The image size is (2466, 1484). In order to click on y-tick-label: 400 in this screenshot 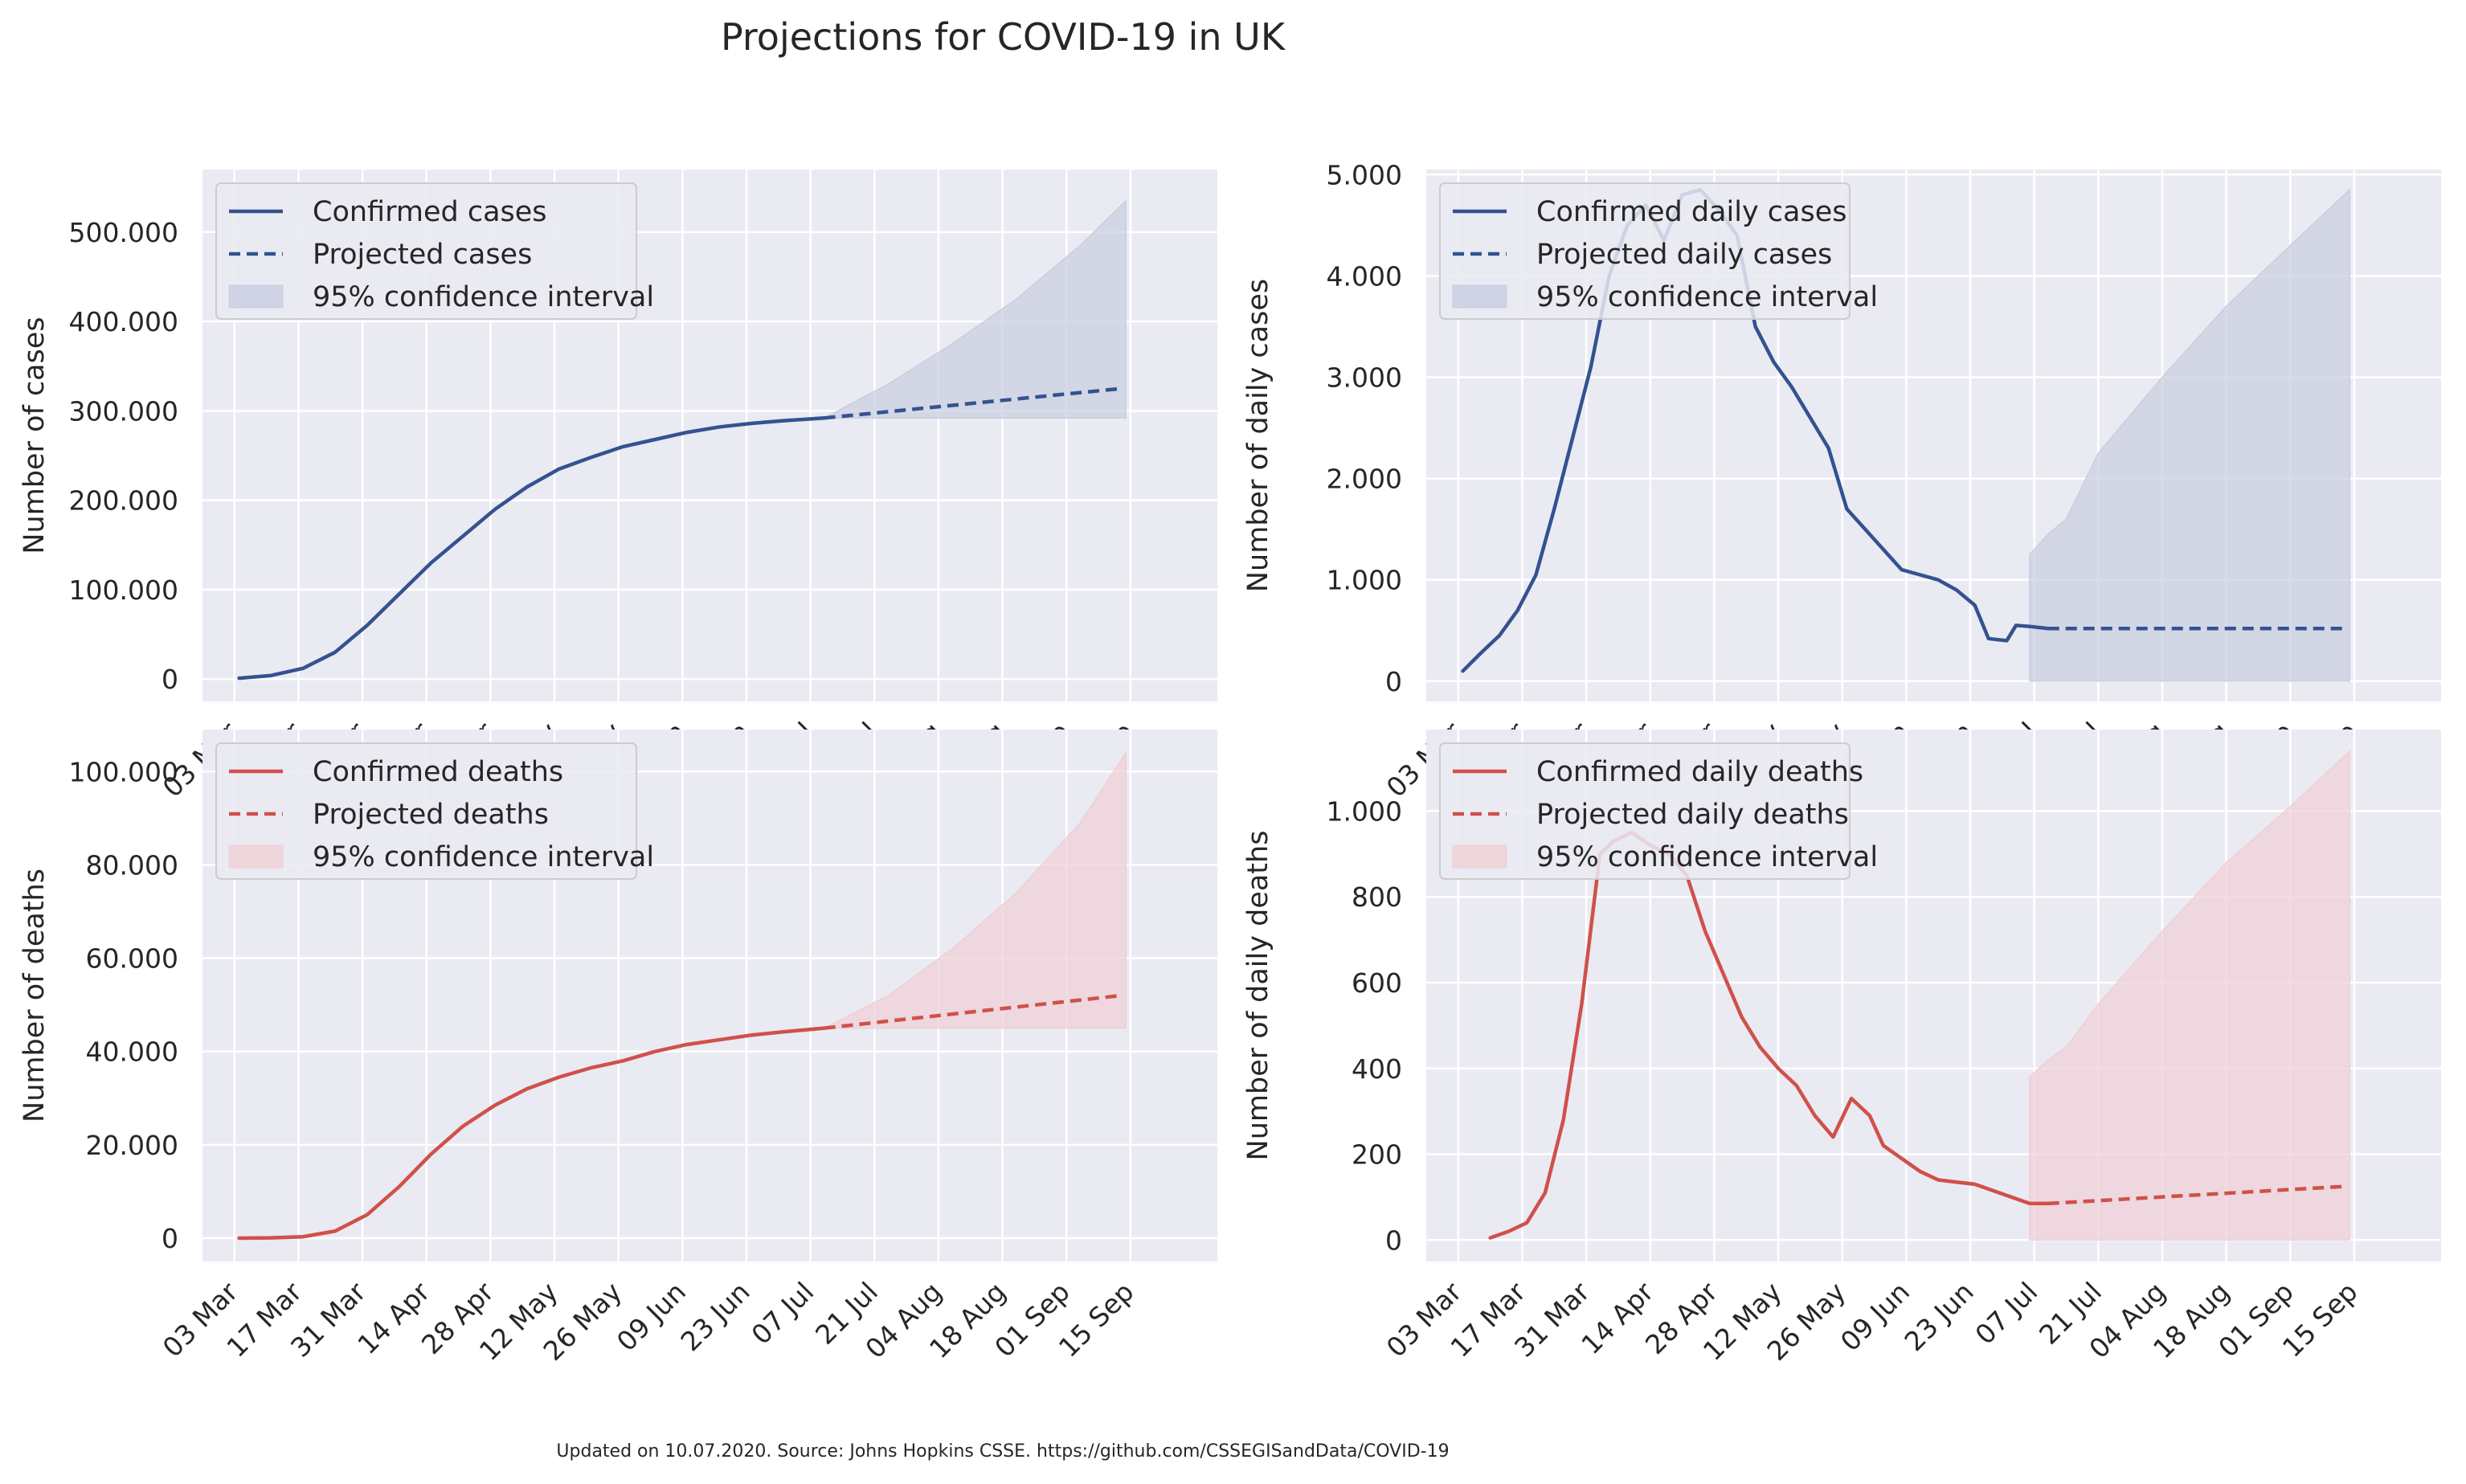, I will do `click(1377, 1069)`.